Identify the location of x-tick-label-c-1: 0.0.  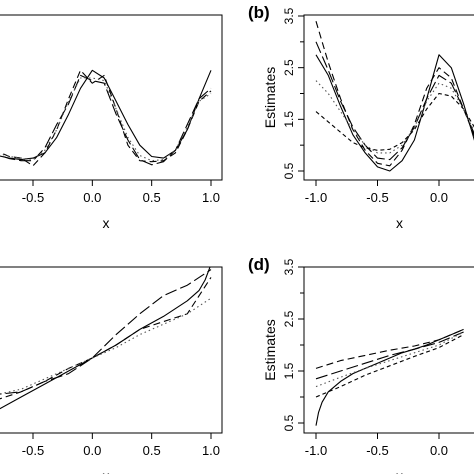
(92, 450).